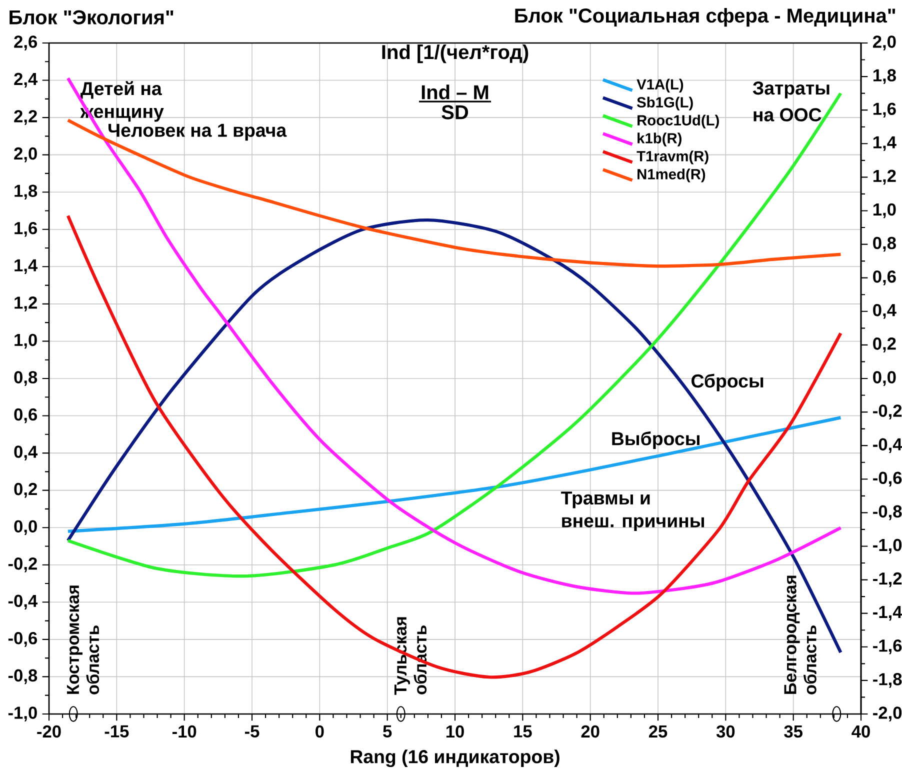 This screenshot has height=773, width=902. Describe the element at coordinates (25, 117) in the screenshot. I see `y-tick-label: 2,2` at that location.